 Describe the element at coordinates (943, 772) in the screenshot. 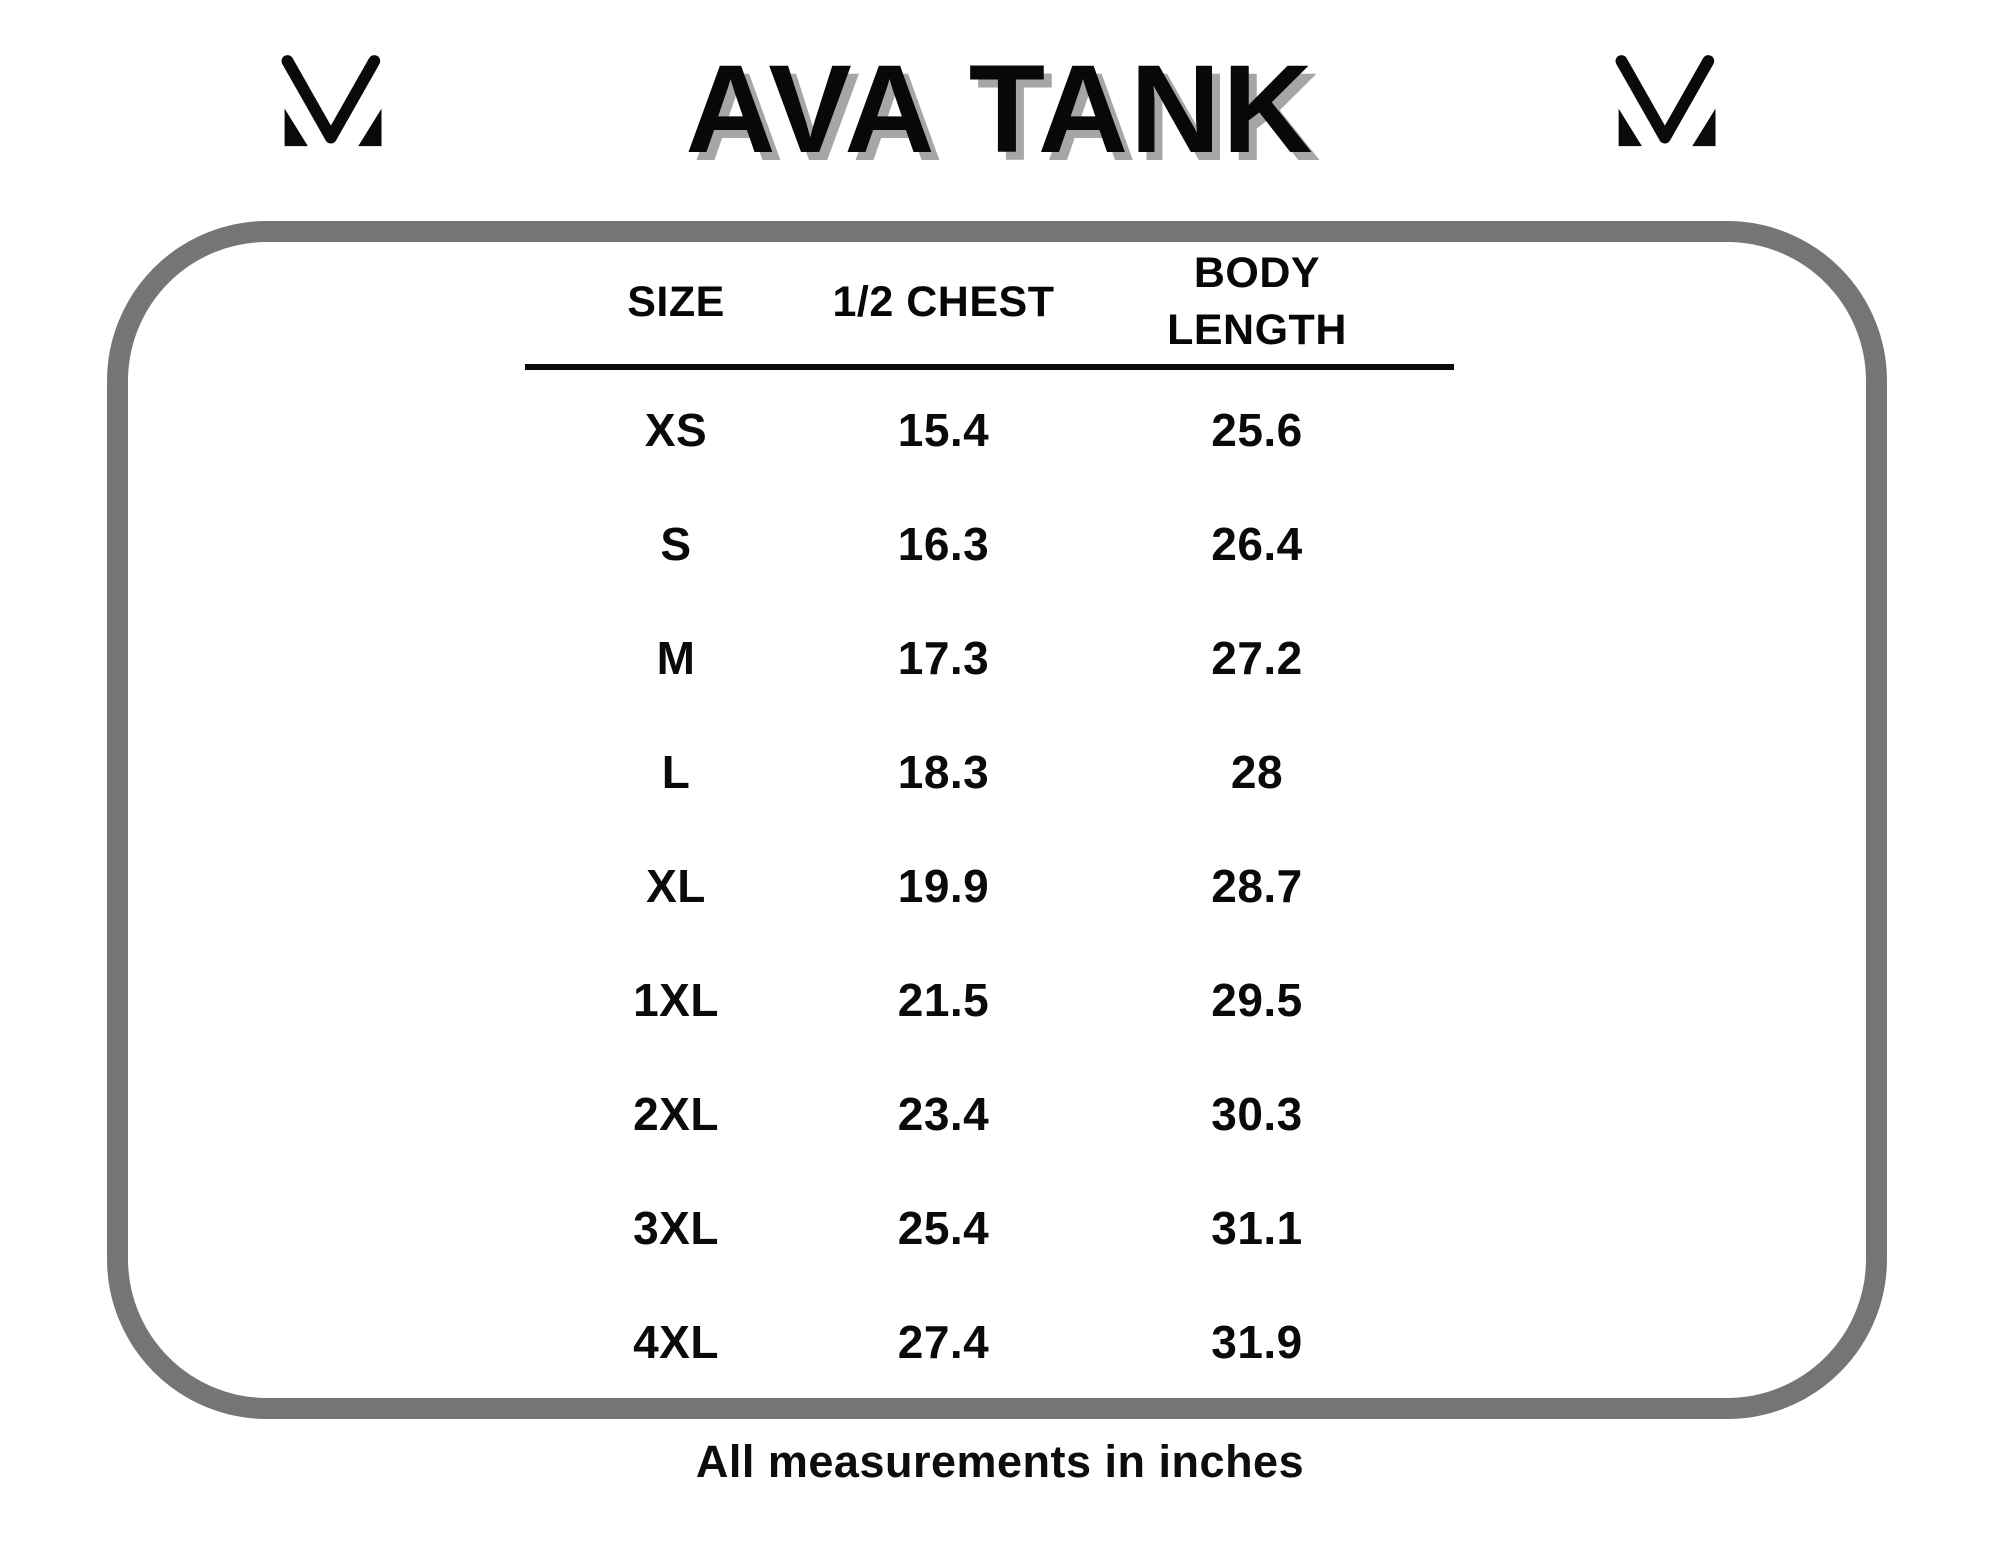

I see `half-chest-cell: 18.3` at that location.